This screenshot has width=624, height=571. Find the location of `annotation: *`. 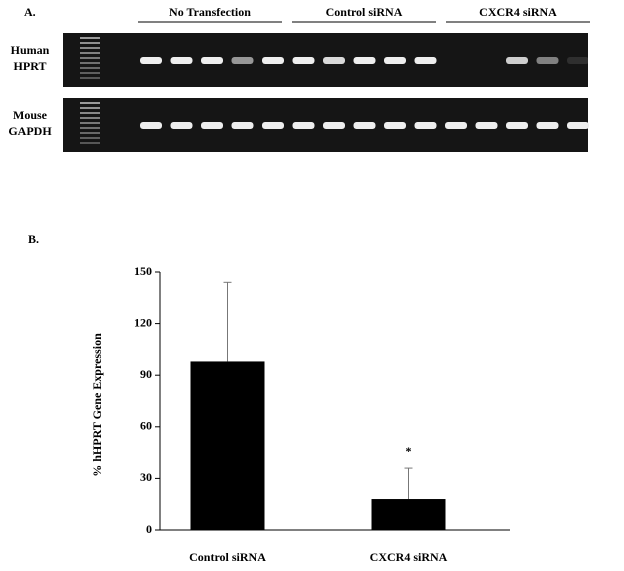

annotation: * is located at coordinates (409, 451).